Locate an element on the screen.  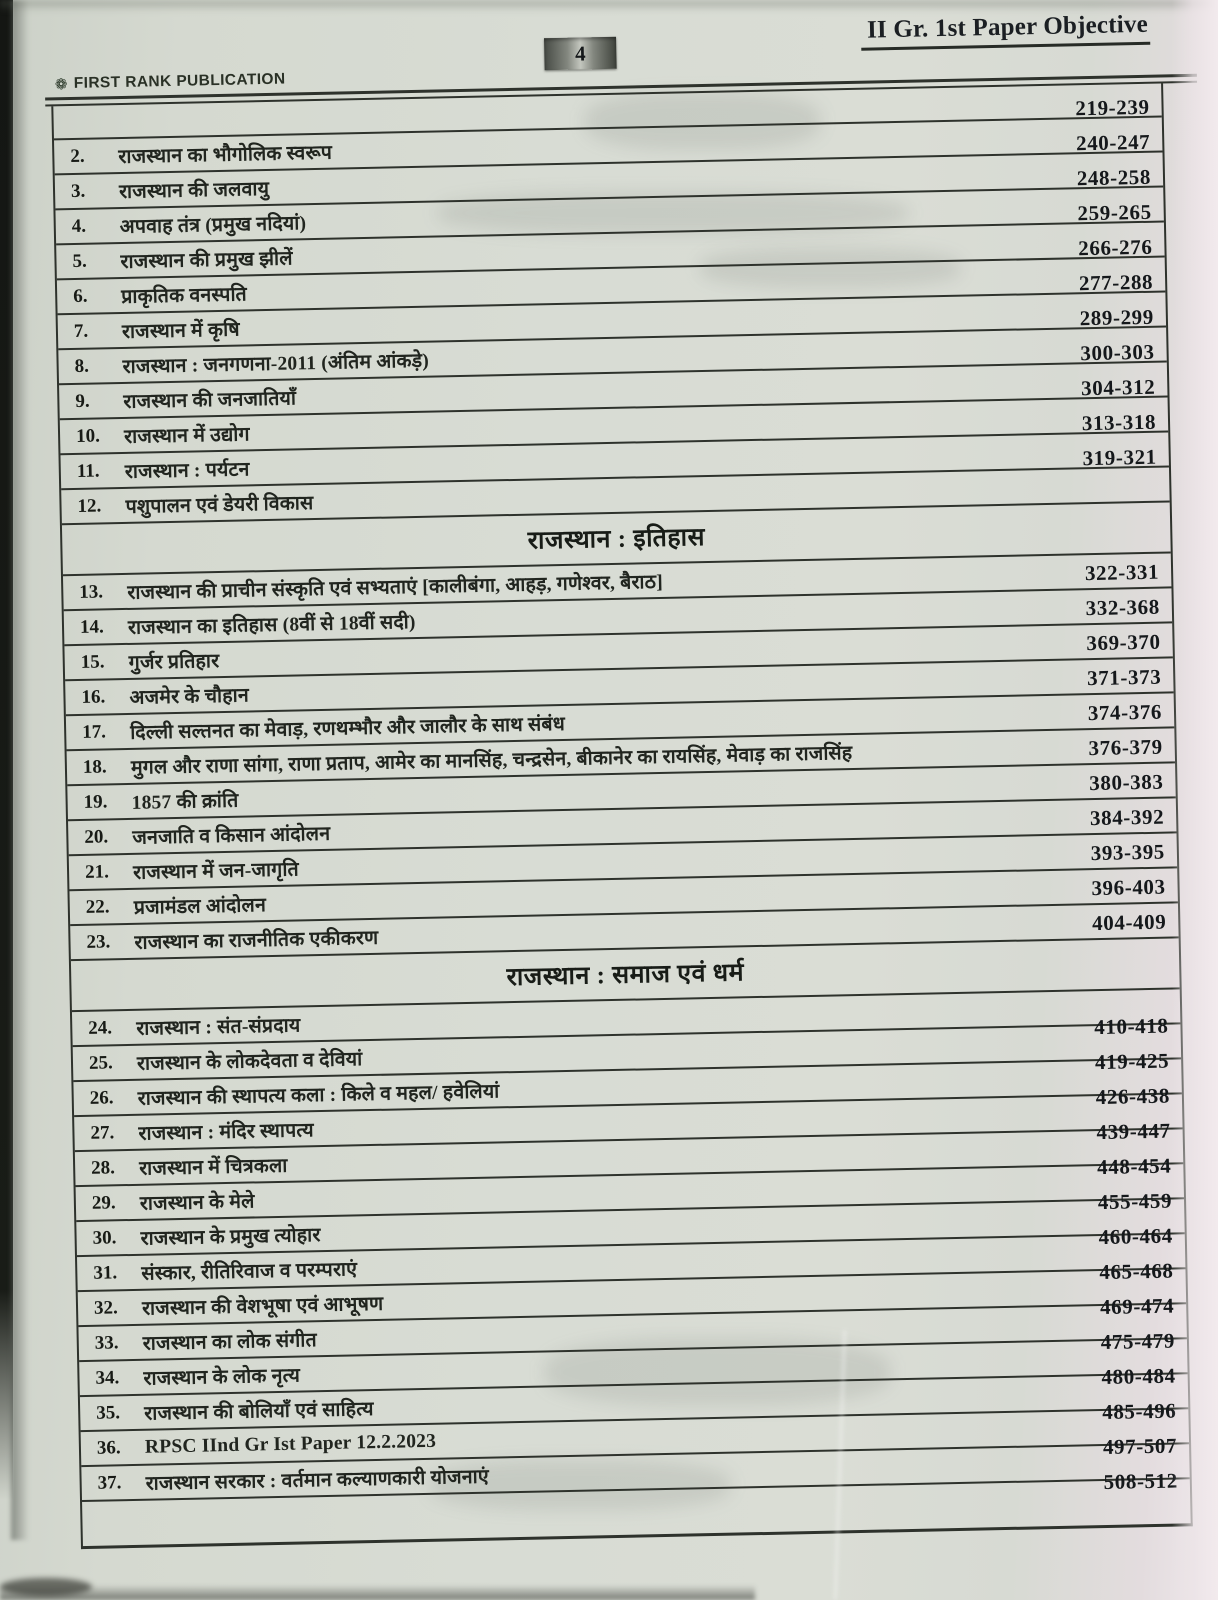
entry-pages: 371-373 is located at coordinates (1124, 677).